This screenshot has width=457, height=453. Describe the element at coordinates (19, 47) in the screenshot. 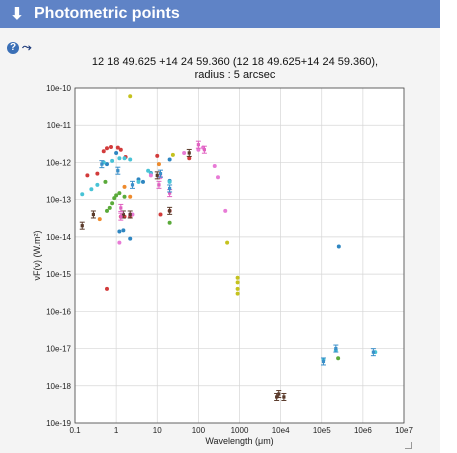

I see `plot-toolbar: ? ⤳` at that location.